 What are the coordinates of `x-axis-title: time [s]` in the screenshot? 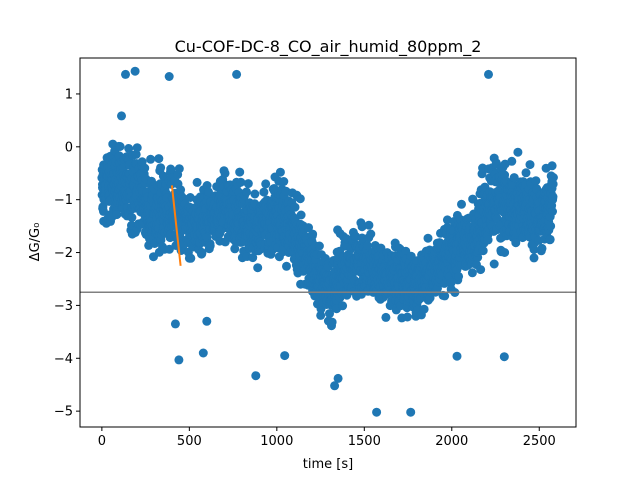 It's located at (328, 464).